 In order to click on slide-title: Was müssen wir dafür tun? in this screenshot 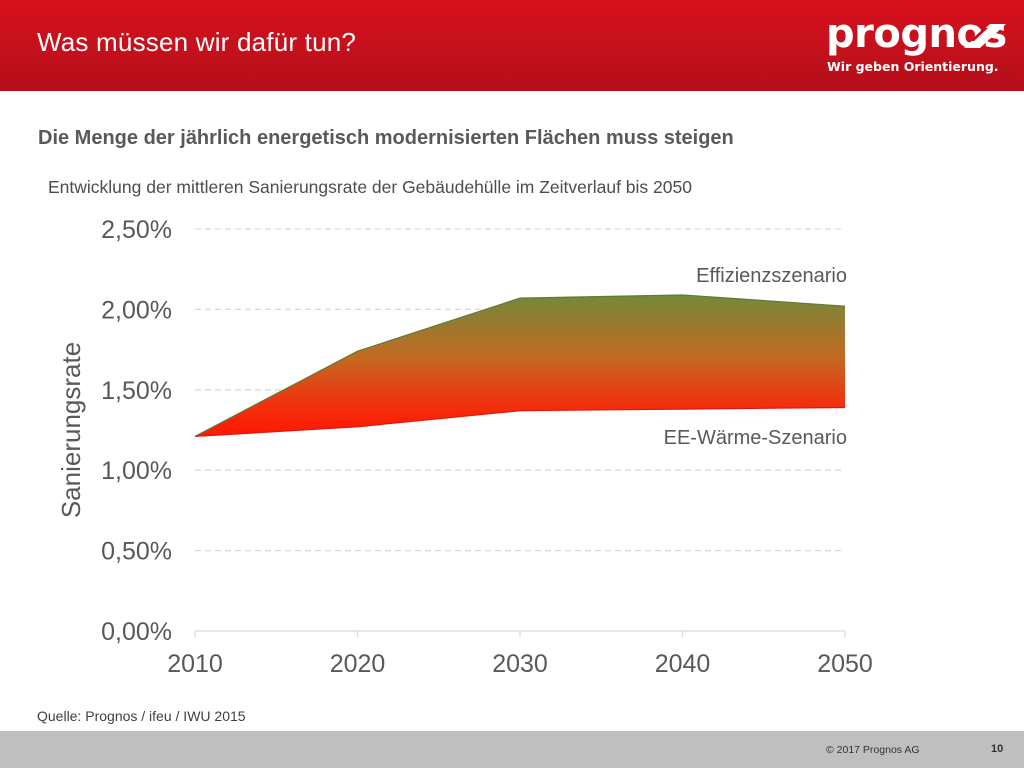, I will do `click(197, 42)`.